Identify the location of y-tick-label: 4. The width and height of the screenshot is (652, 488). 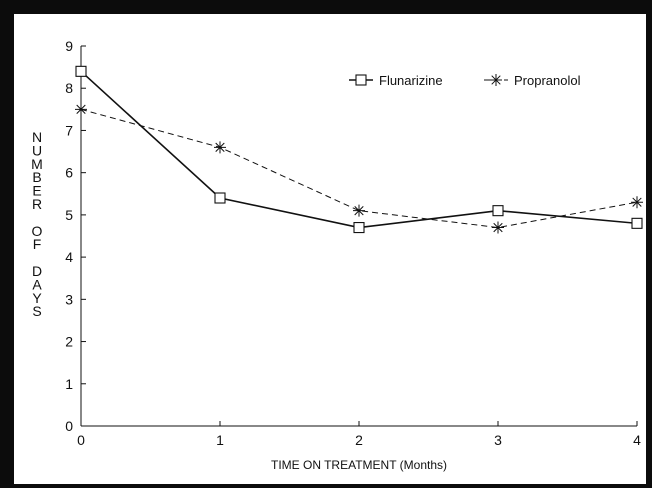
(69, 257).